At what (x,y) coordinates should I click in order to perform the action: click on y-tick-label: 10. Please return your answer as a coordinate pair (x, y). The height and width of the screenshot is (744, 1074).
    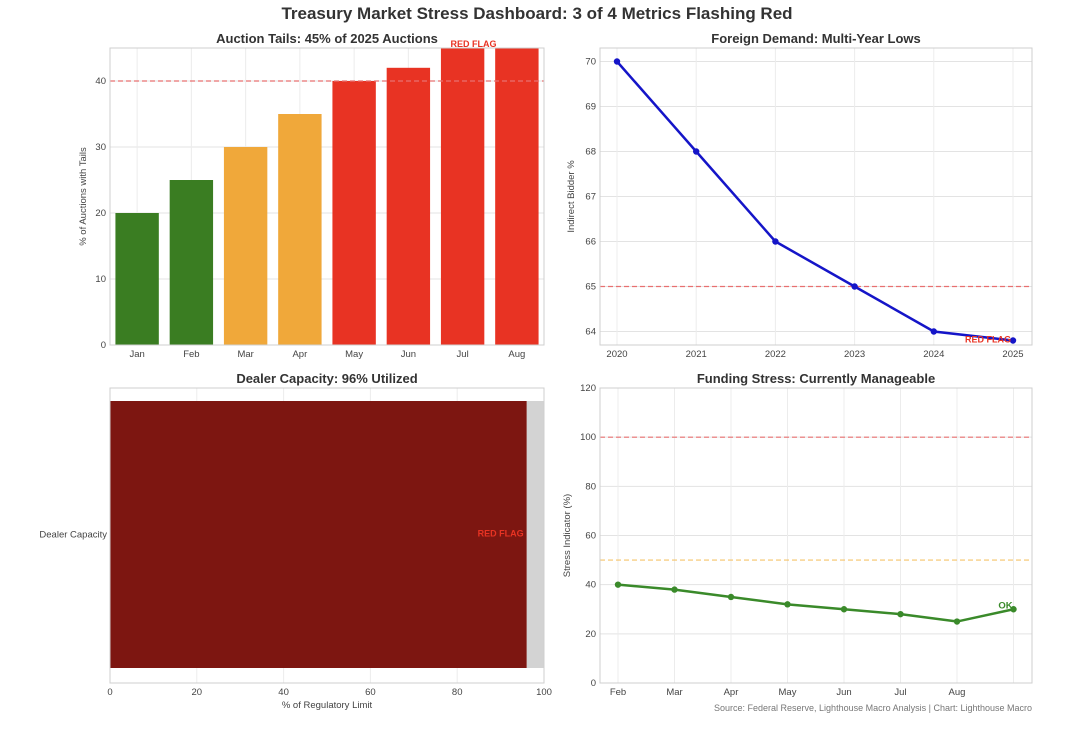
    Looking at the image, I should click on (100, 279).